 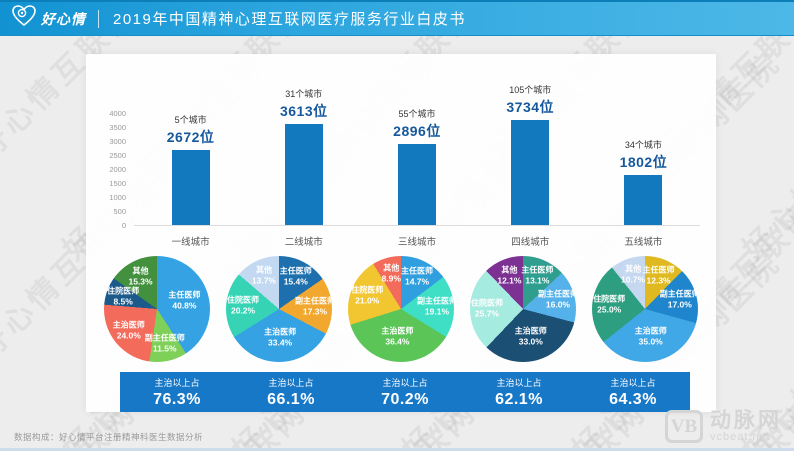 I want to click on heart-camera-logo-icon, so click(x=24, y=18).